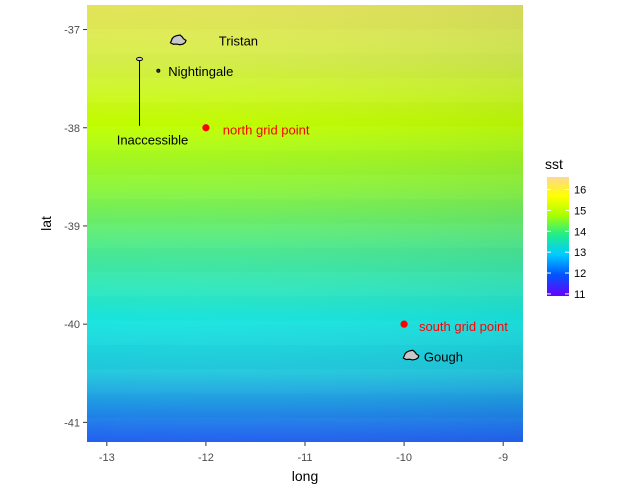  Describe the element at coordinates (580, 274) in the screenshot. I see `legend-tick-label: 12` at that location.